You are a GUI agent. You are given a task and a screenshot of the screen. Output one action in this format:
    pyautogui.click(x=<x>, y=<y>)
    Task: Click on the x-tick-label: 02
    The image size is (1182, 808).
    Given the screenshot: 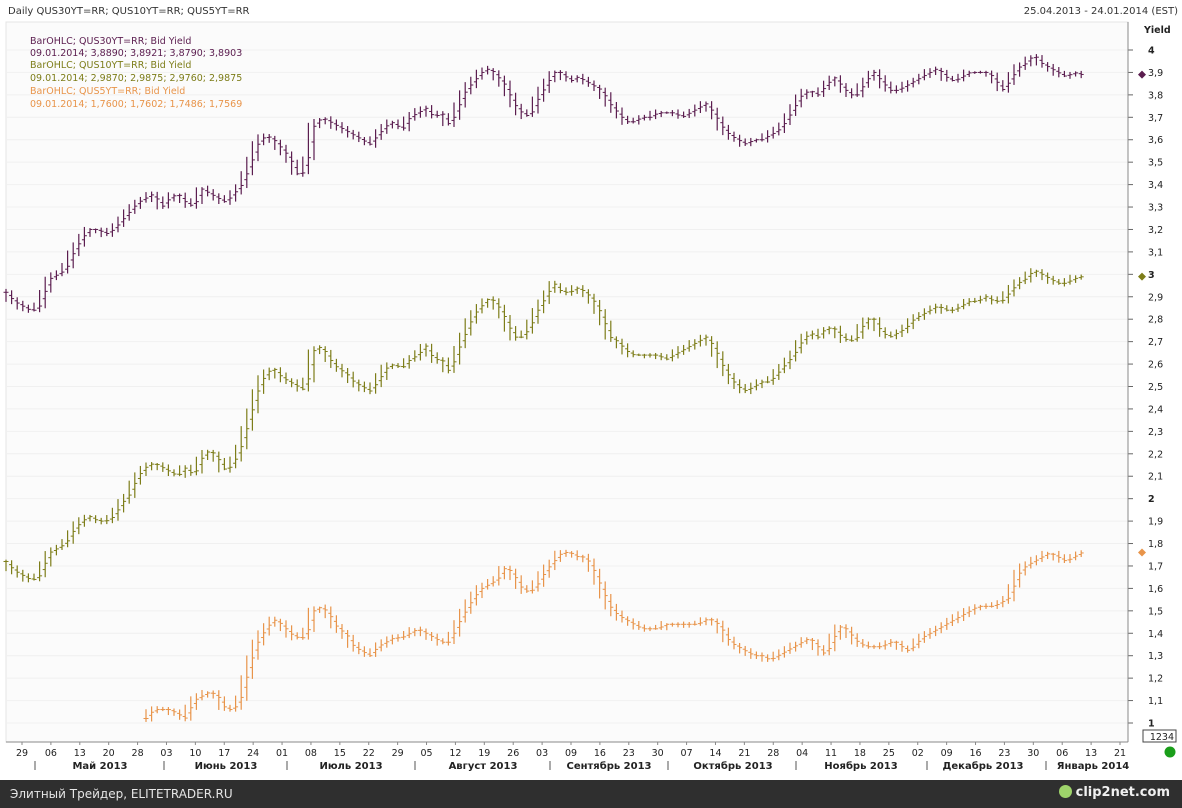 What is the action you would take?
    pyautogui.click(x=918, y=753)
    